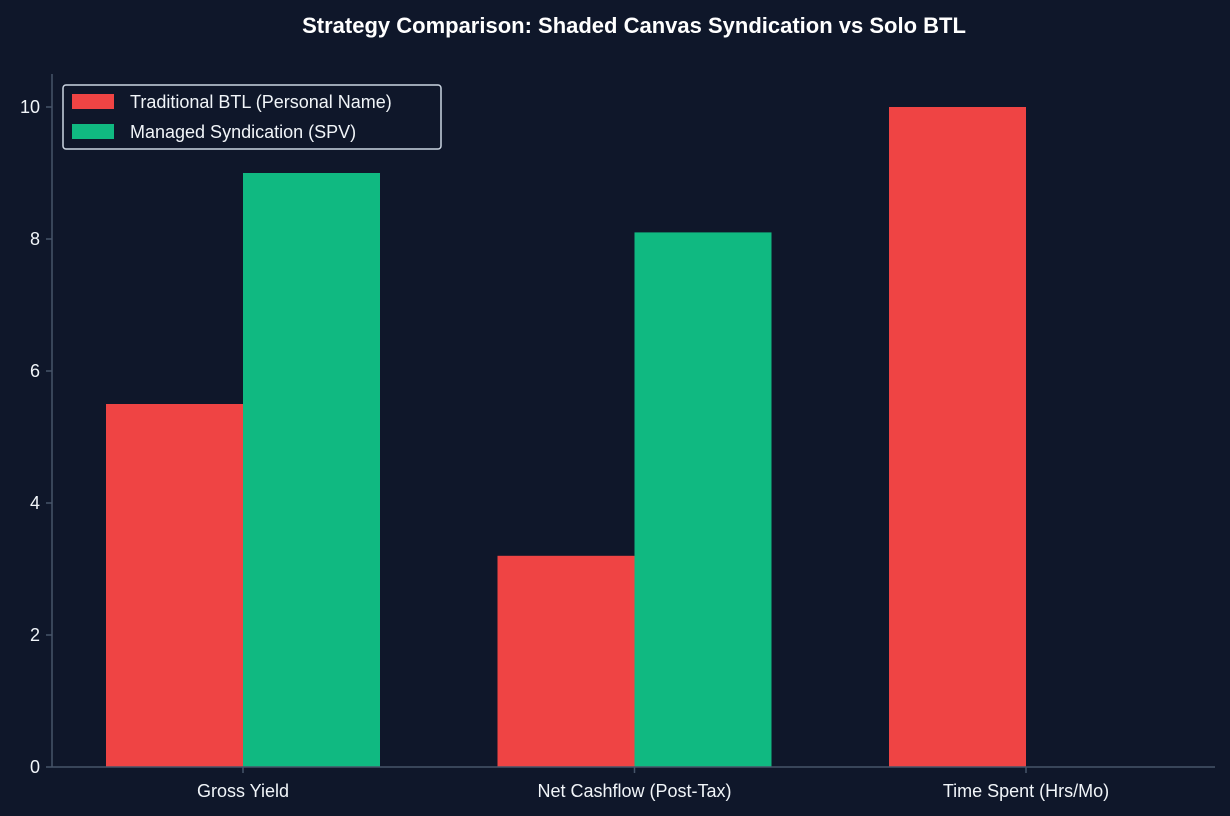 This screenshot has width=1230, height=816. I want to click on legend-box, so click(252, 117).